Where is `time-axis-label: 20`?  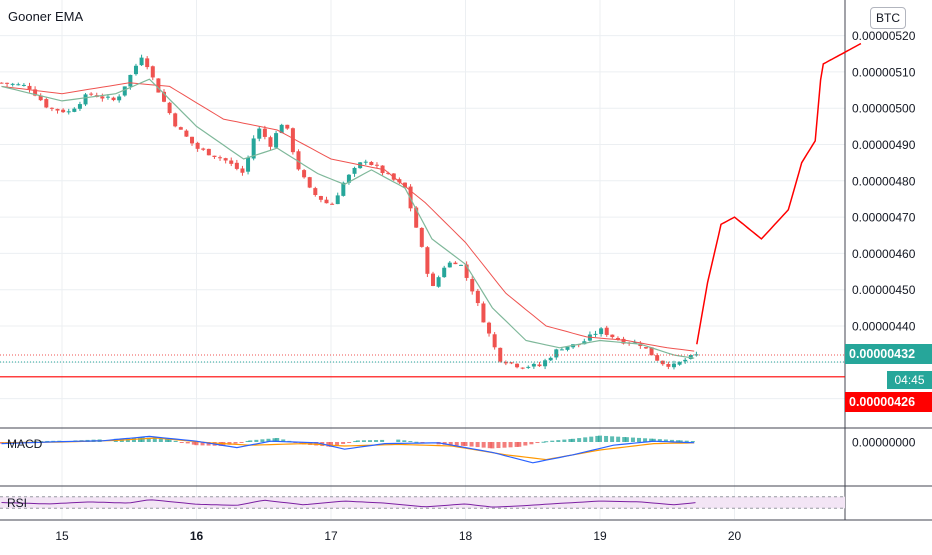
time-axis-label: 20 is located at coordinates (735, 536).